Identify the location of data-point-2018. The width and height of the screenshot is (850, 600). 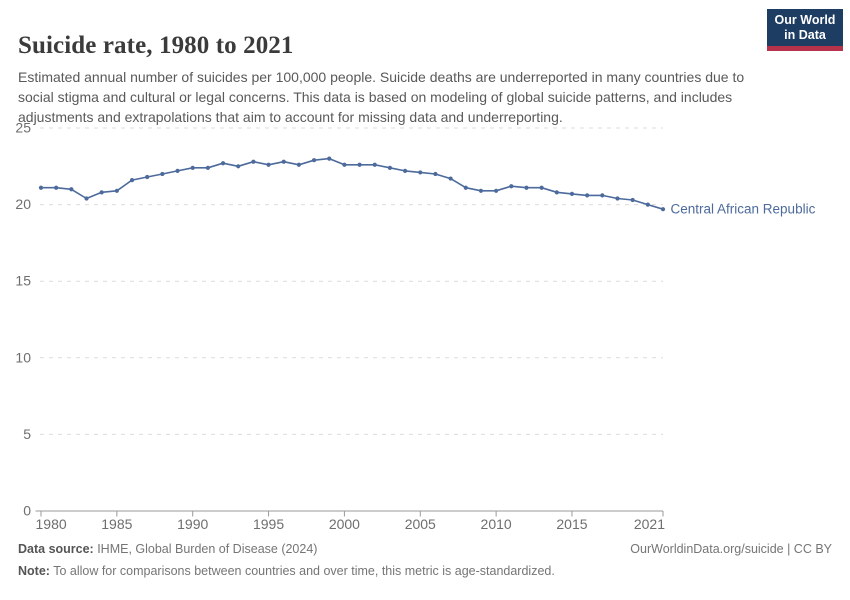
(617, 198).